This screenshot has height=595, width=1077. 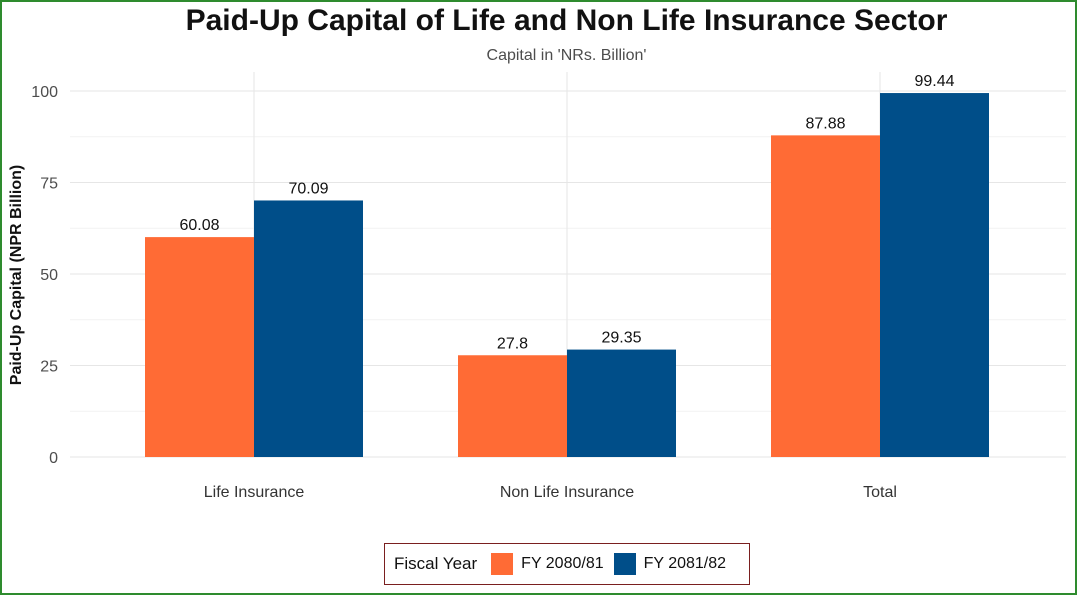 I want to click on legend: Fiscal Year FY 2080/81 FY 2081/82, so click(x=567, y=564).